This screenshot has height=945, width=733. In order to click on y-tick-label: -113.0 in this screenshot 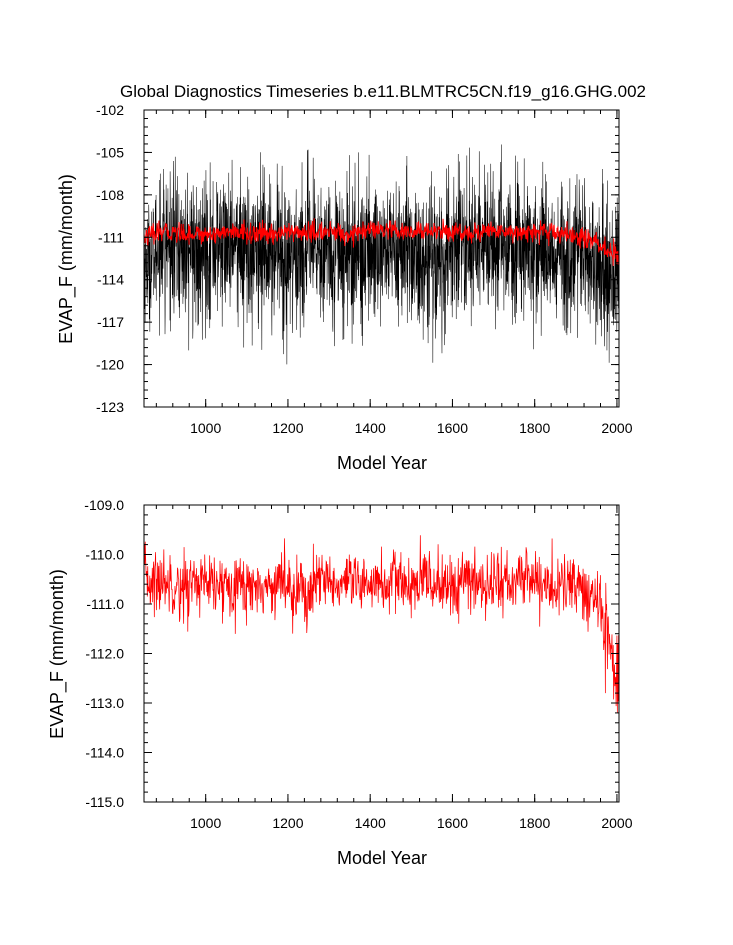, I will do `click(104, 703)`.